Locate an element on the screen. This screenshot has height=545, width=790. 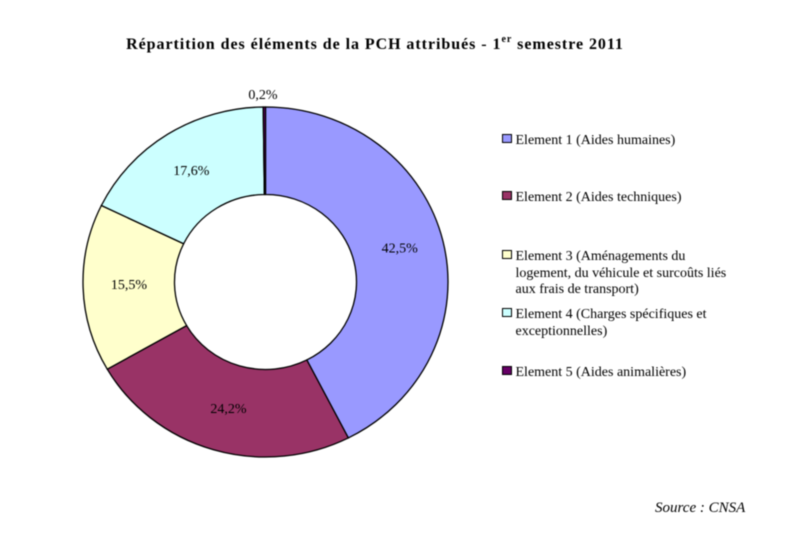
svg-text: 24,2% is located at coordinates (228, 409).